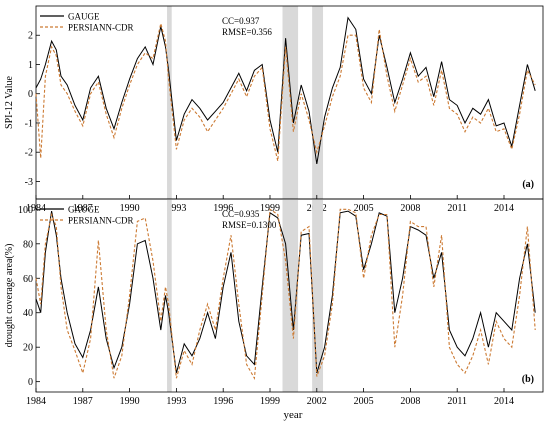 This screenshot has height=427, width=550. Describe the element at coordinates (9, 296) in the screenshot. I see `y-axis-label: drought coverage area(%)` at that location.